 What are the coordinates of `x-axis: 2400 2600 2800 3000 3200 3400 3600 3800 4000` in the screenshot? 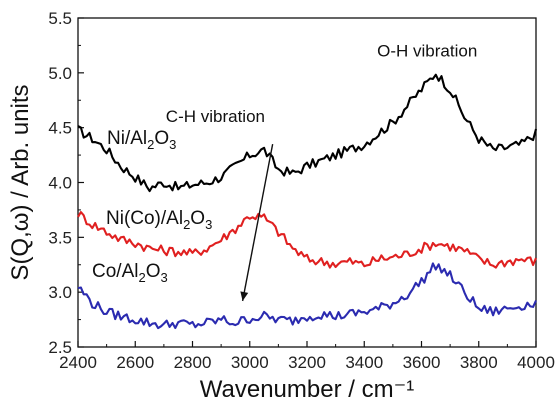 It's located at (307, 356).